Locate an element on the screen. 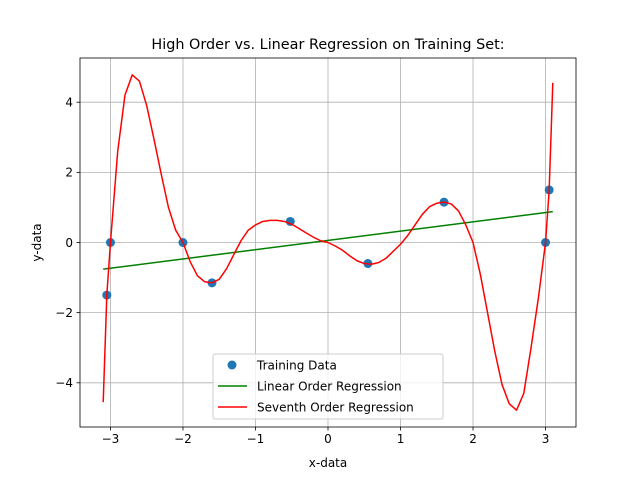  x-tick-label: 1 is located at coordinates (401, 439).